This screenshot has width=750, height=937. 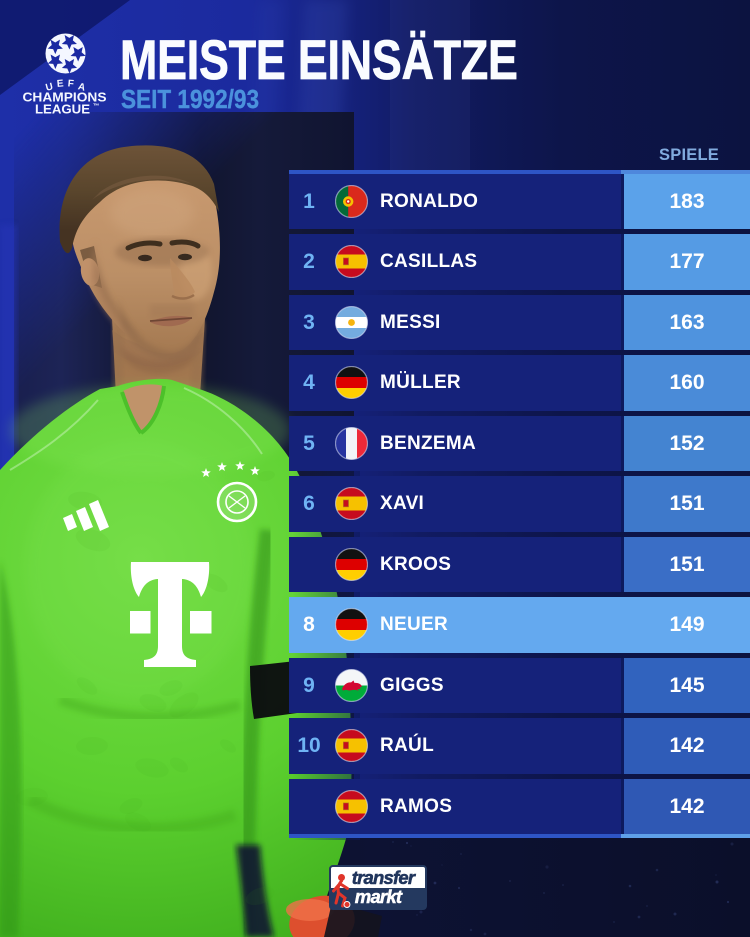 What do you see at coordinates (65, 98) in the screenshot?
I see `svg-text: CHAMPIONS` at bounding box center [65, 98].